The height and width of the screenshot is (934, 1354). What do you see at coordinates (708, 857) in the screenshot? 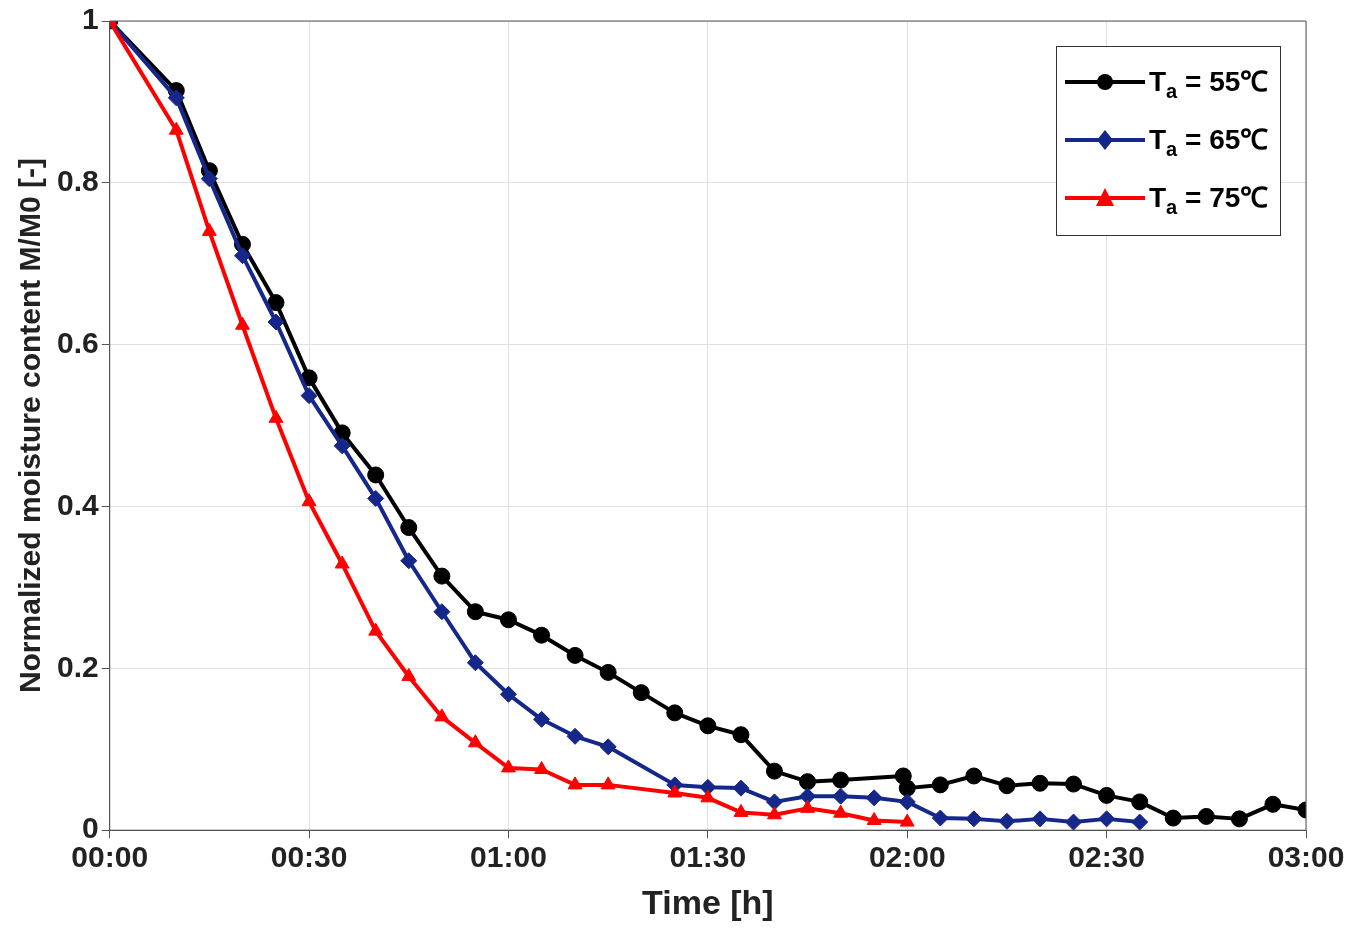
I see `x-tick-label: 01:30` at bounding box center [708, 857].